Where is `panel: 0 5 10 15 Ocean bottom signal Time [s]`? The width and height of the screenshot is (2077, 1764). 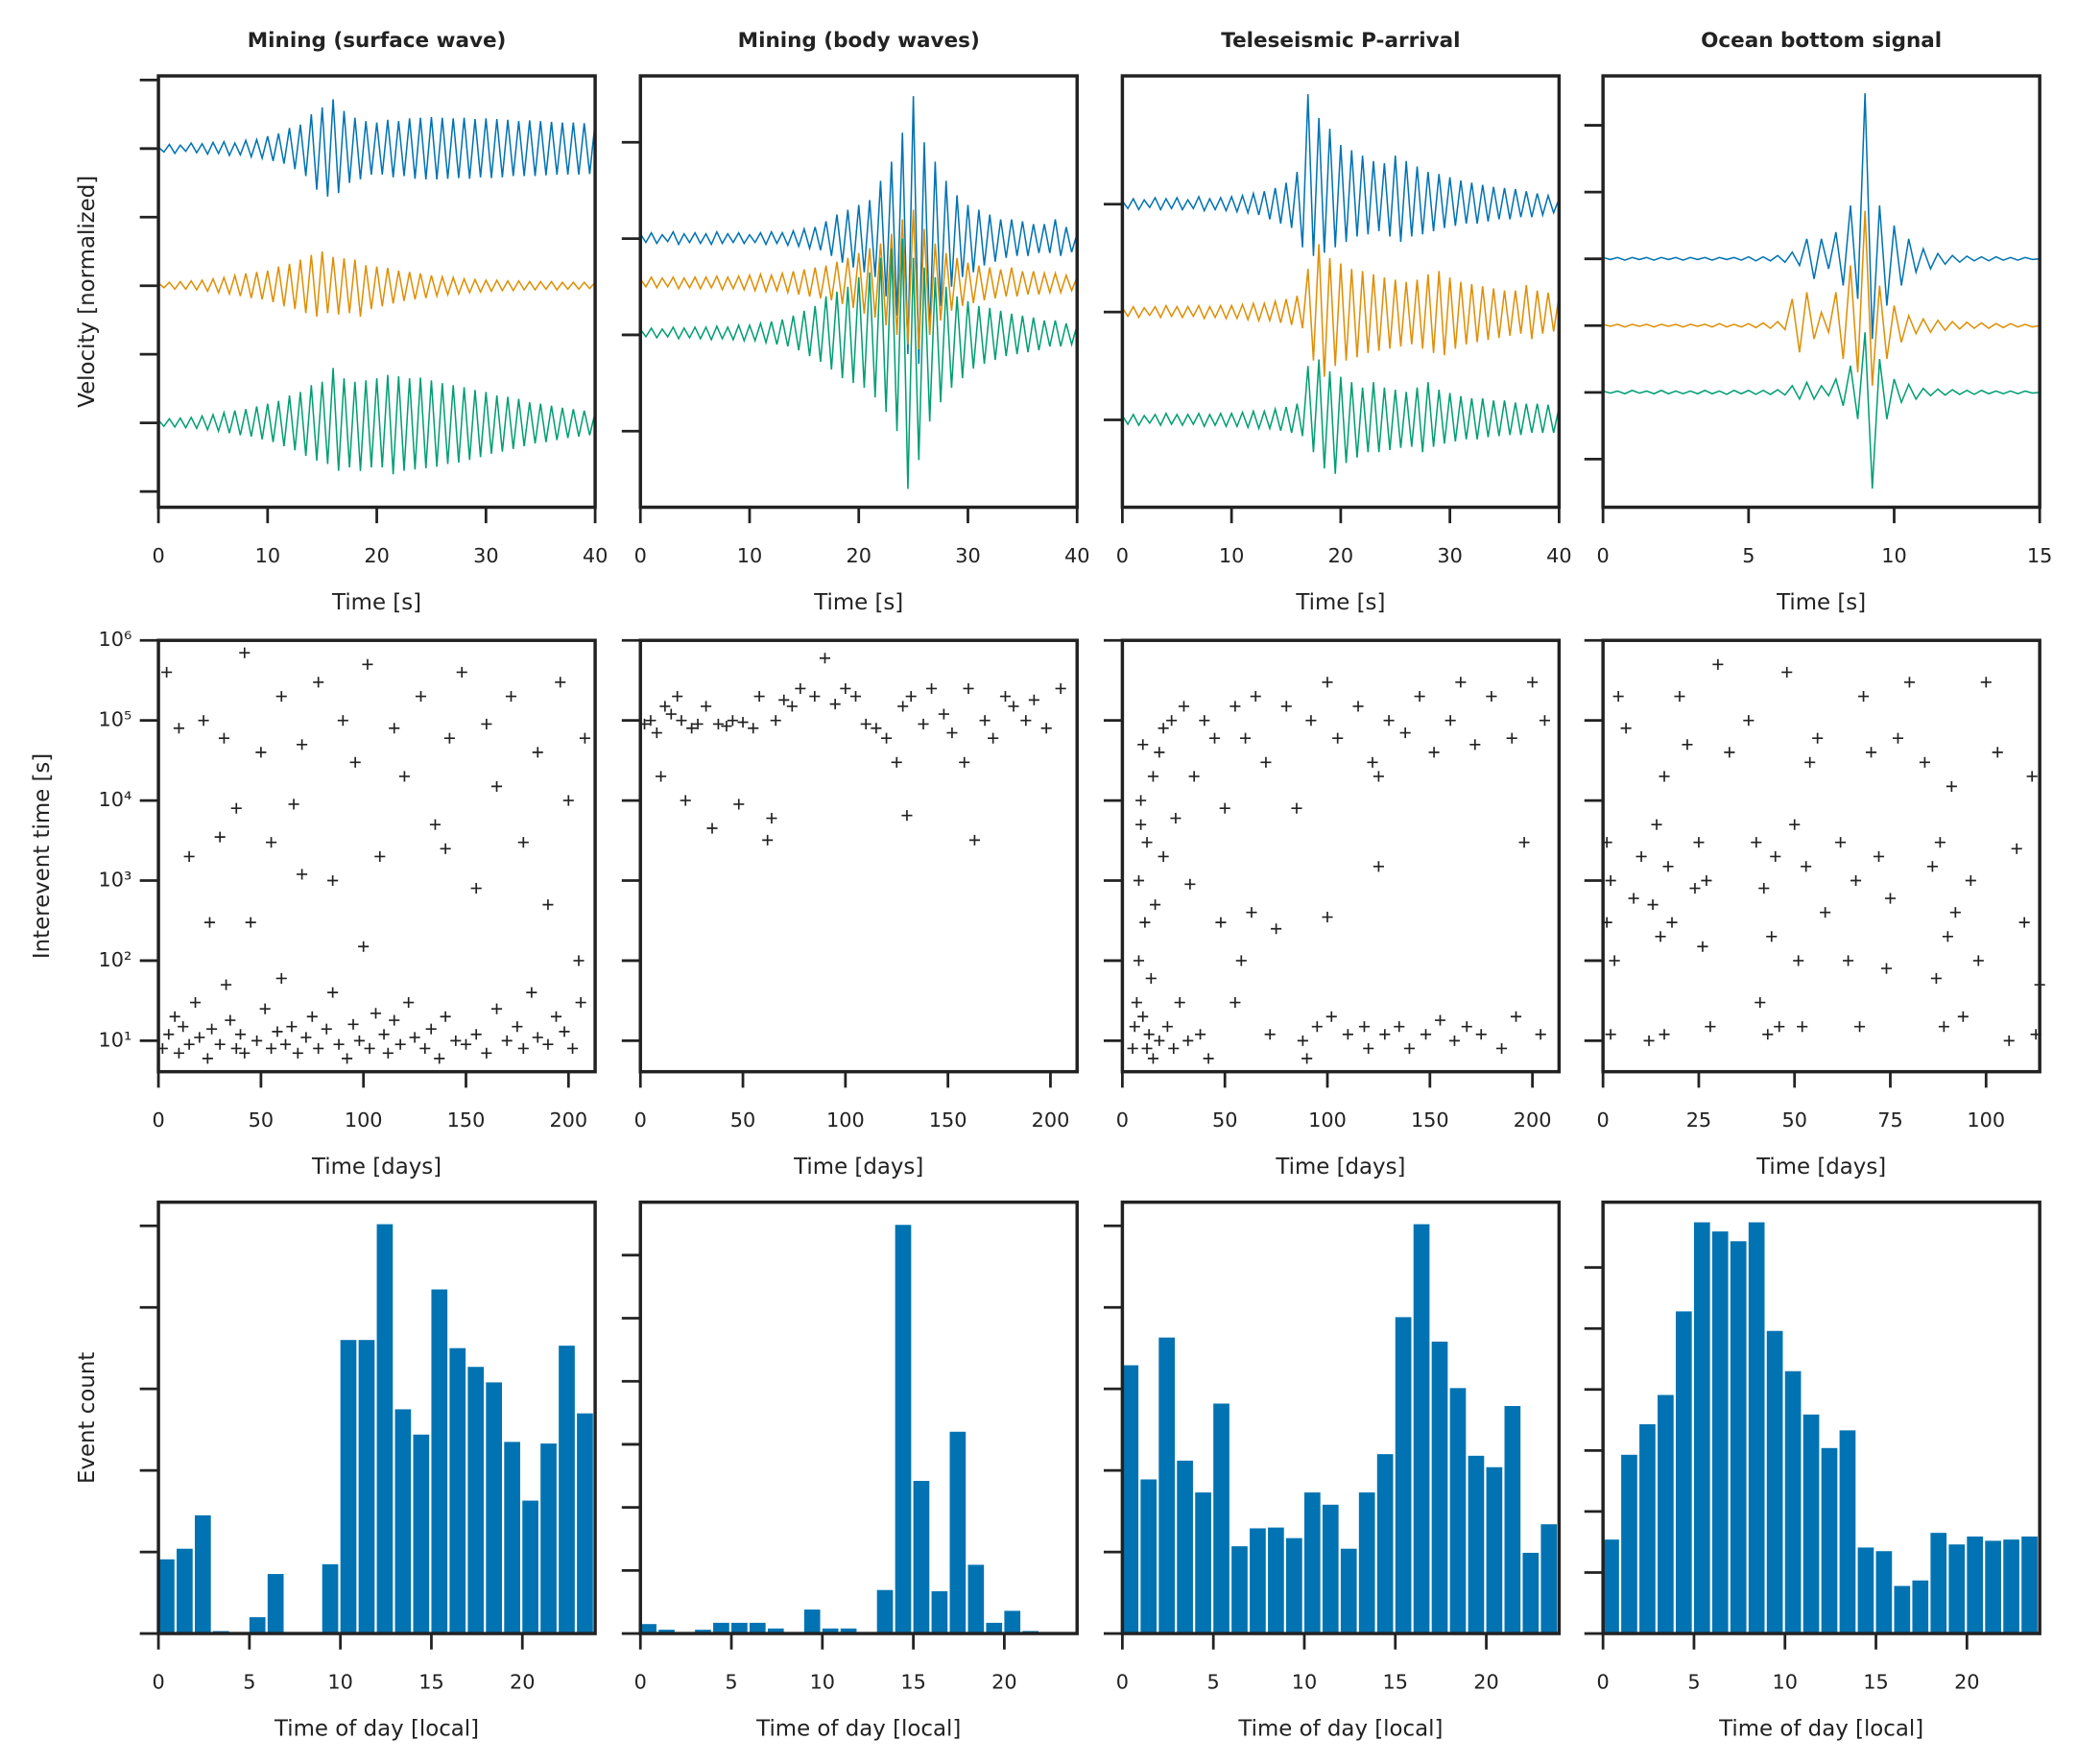 panel: 0 5 10 15 Ocean bottom signal Time [s] is located at coordinates (1818, 322).